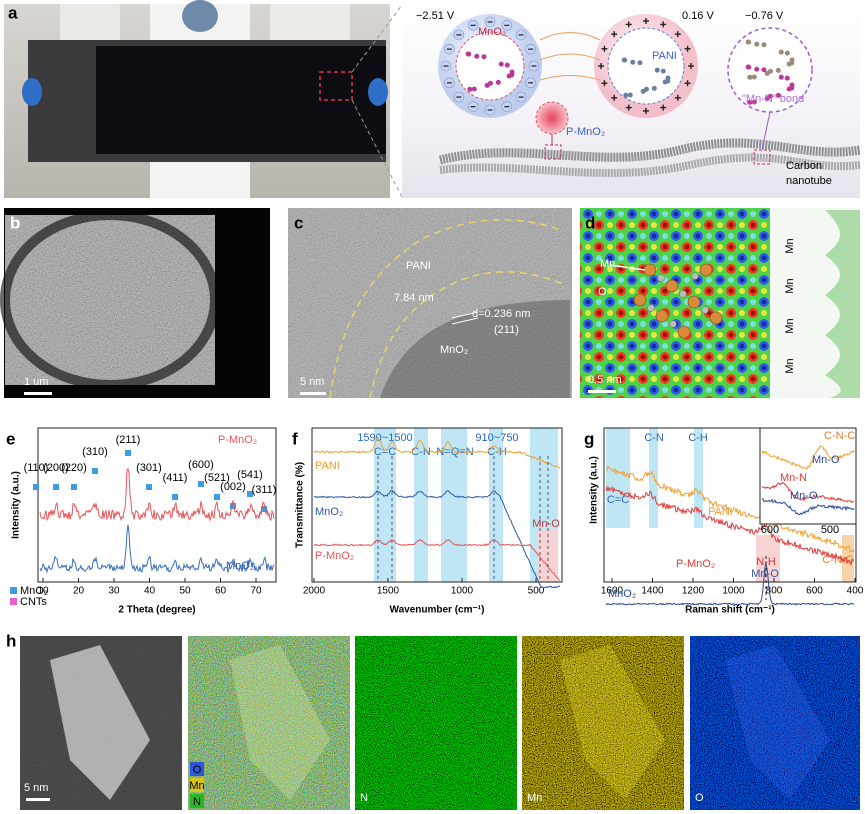  What do you see at coordinates (855, 591) in the screenshot?
I see `x-tick-label: 400` at bounding box center [855, 591].